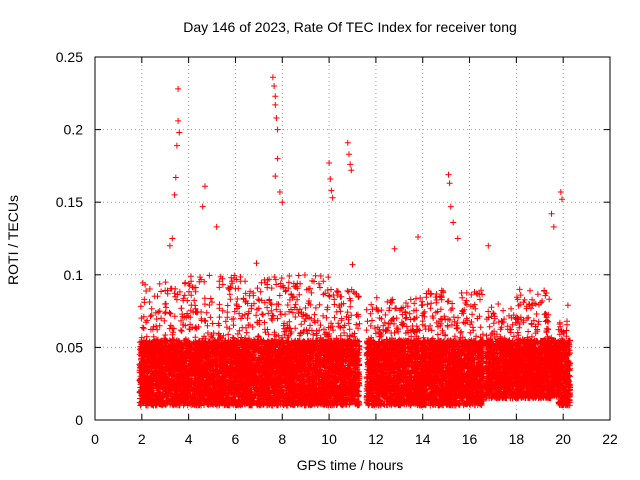 Image resolution: width=640 pixels, height=480 pixels. I want to click on x-tick-label: 20, so click(563, 439).